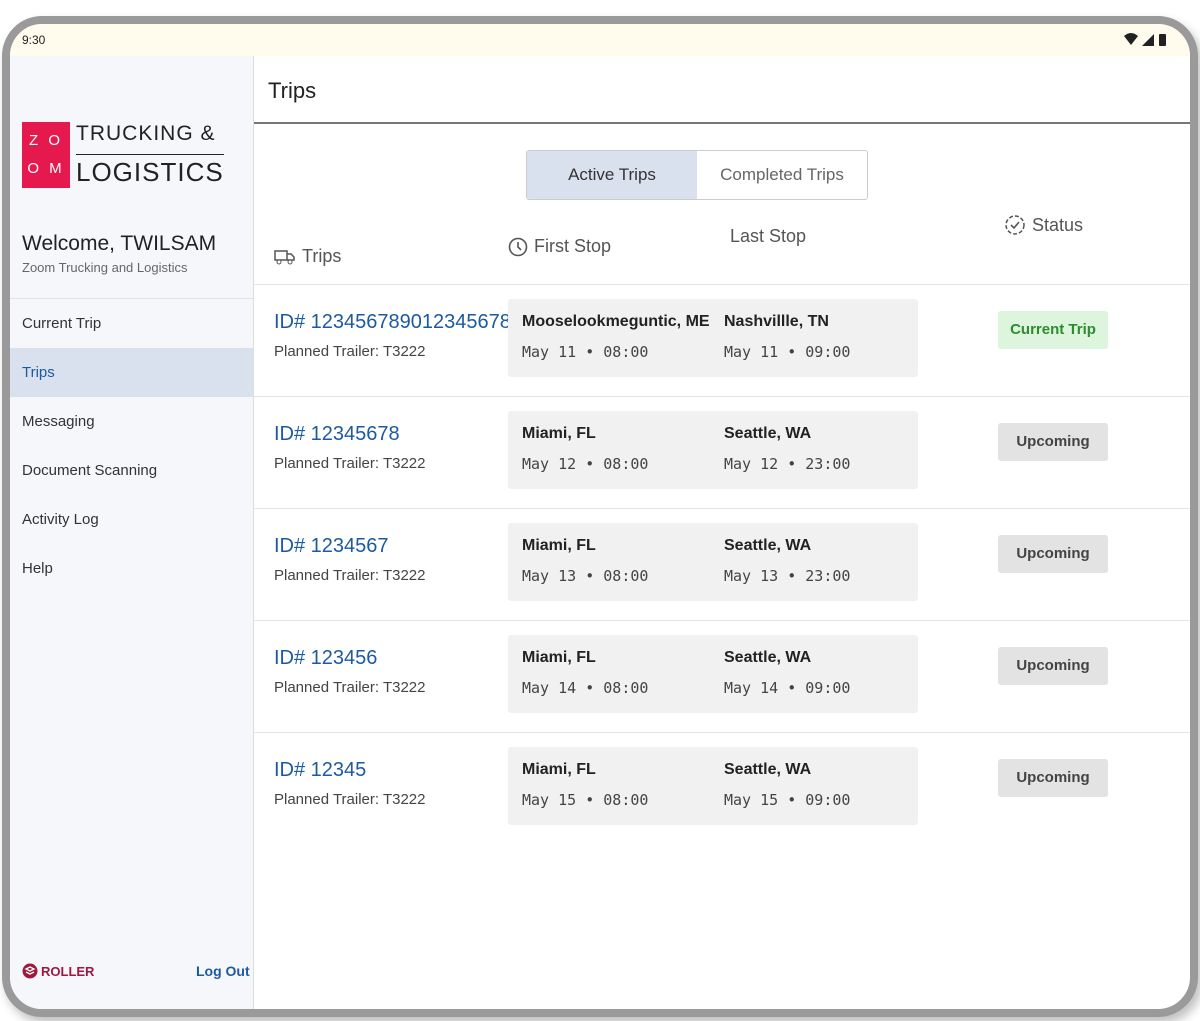 Image resolution: width=1200 pixels, height=1021 pixels. I want to click on last-stop-place: Nashvillle, TN, so click(776, 321).